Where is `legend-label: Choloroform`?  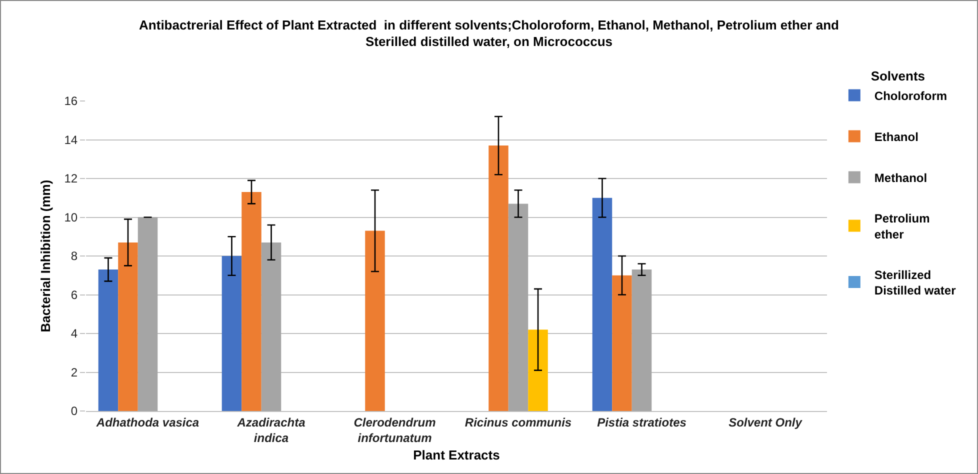
legend-label: Choloroform is located at coordinates (911, 95).